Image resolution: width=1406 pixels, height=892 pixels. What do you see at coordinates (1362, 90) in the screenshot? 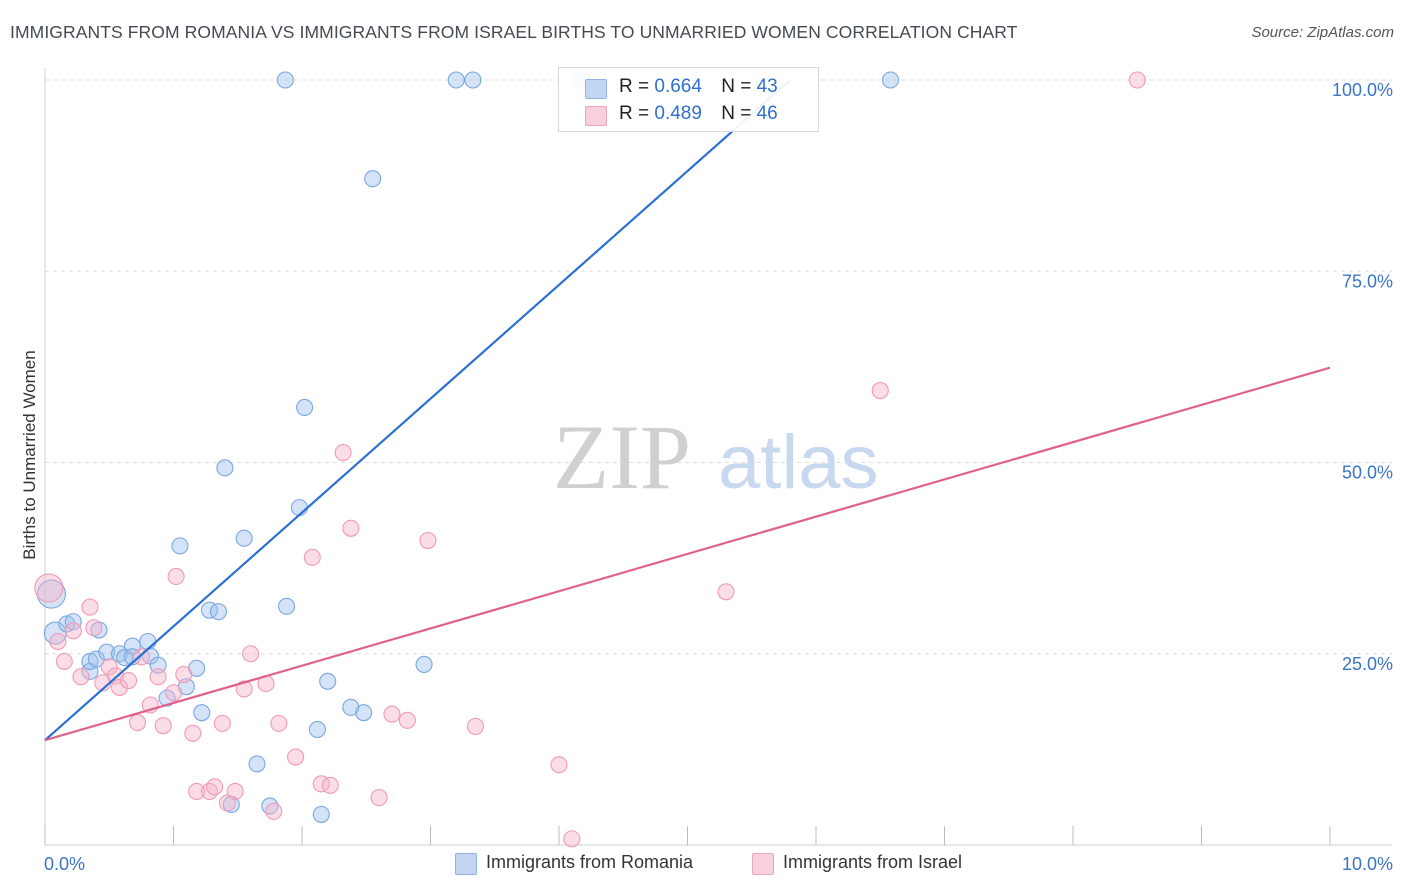
I see `y-tick-label: 100.0%` at bounding box center [1362, 90].